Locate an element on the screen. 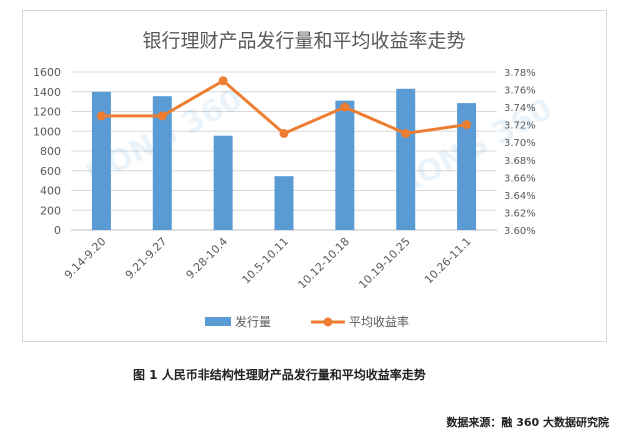 The height and width of the screenshot is (437, 631). line-series is located at coordinates (284, 107).